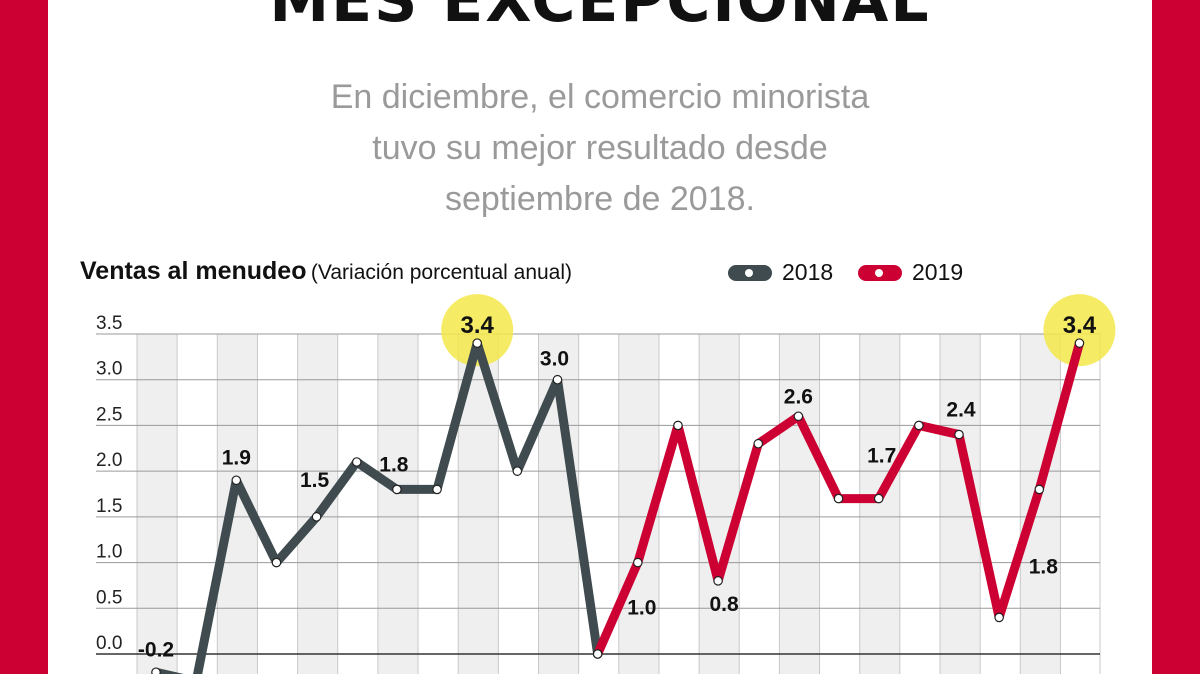  Describe the element at coordinates (961, 410) in the screenshot. I see `data-label: 2.4` at that location.